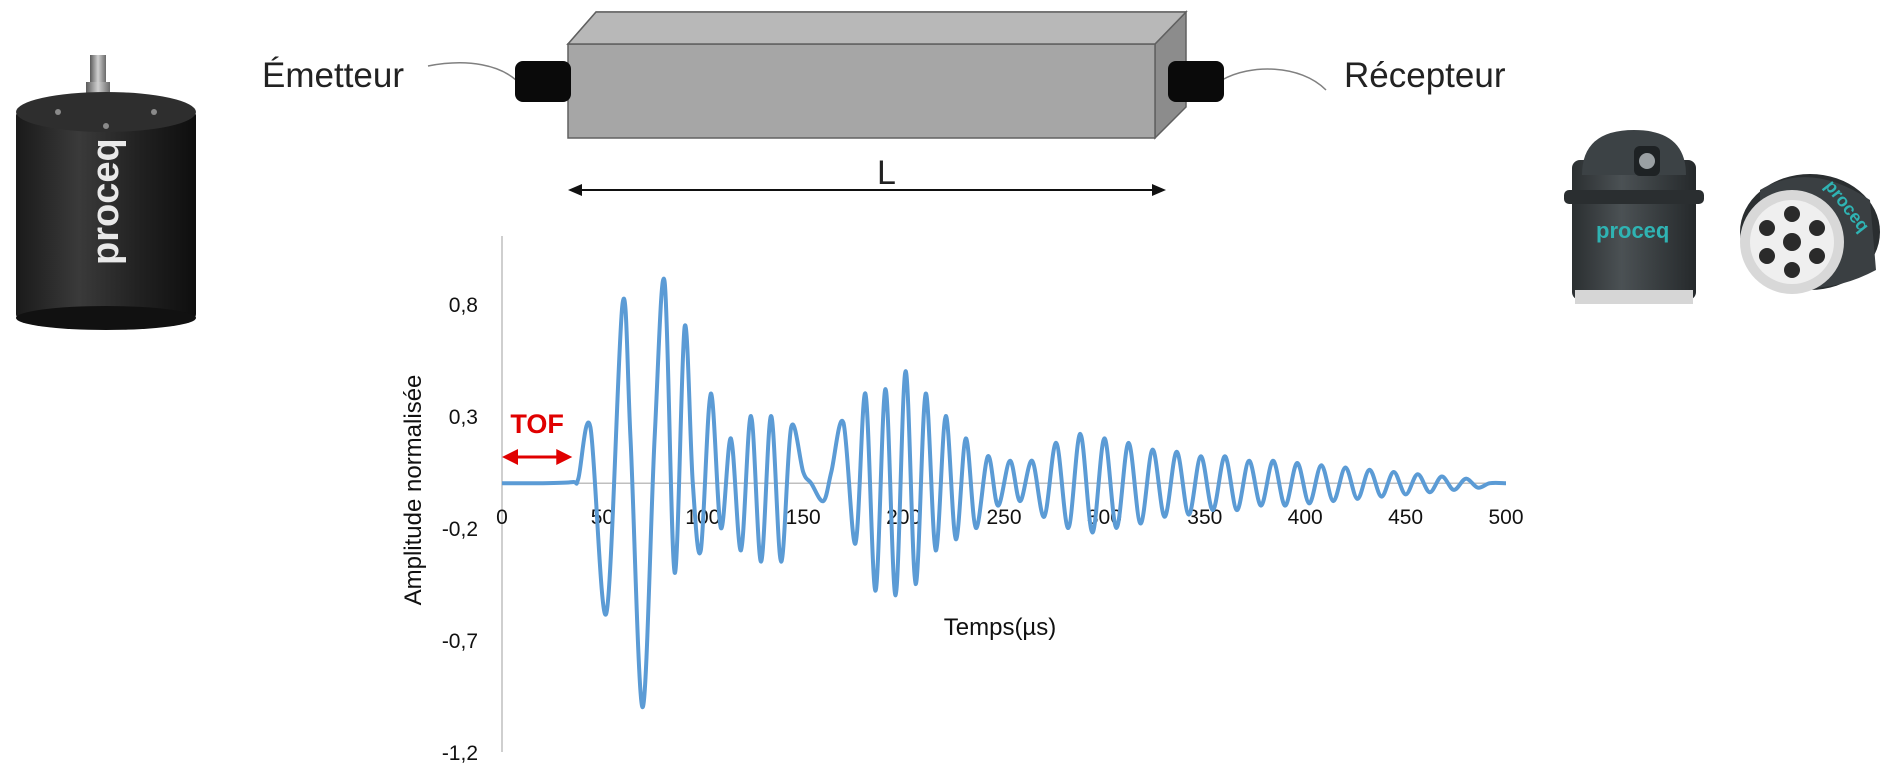 This screenshot has width=1884, height=764. I want to click on left-transducer-image: proceq, so click(106, 192).